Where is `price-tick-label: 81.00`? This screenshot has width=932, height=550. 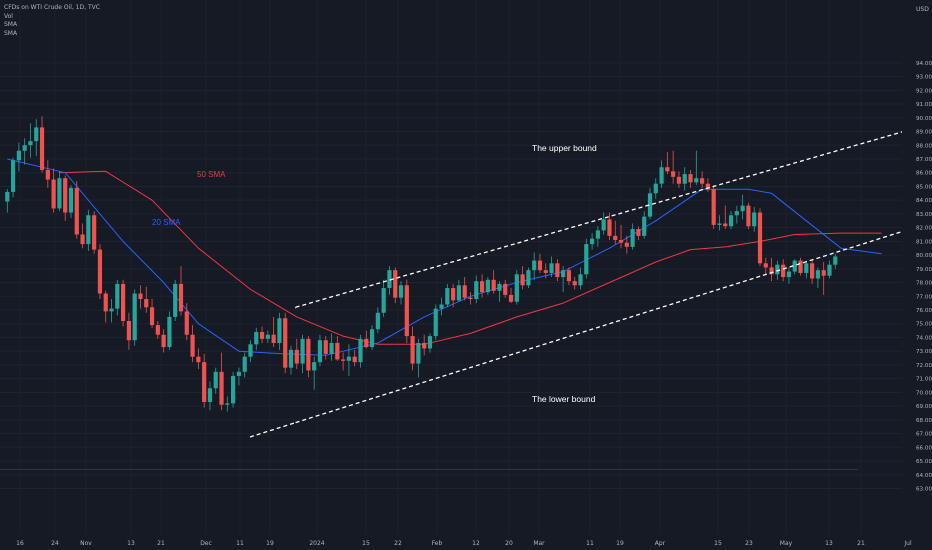 price-tick-label: 81.00 is located at coordinates (924, 242).